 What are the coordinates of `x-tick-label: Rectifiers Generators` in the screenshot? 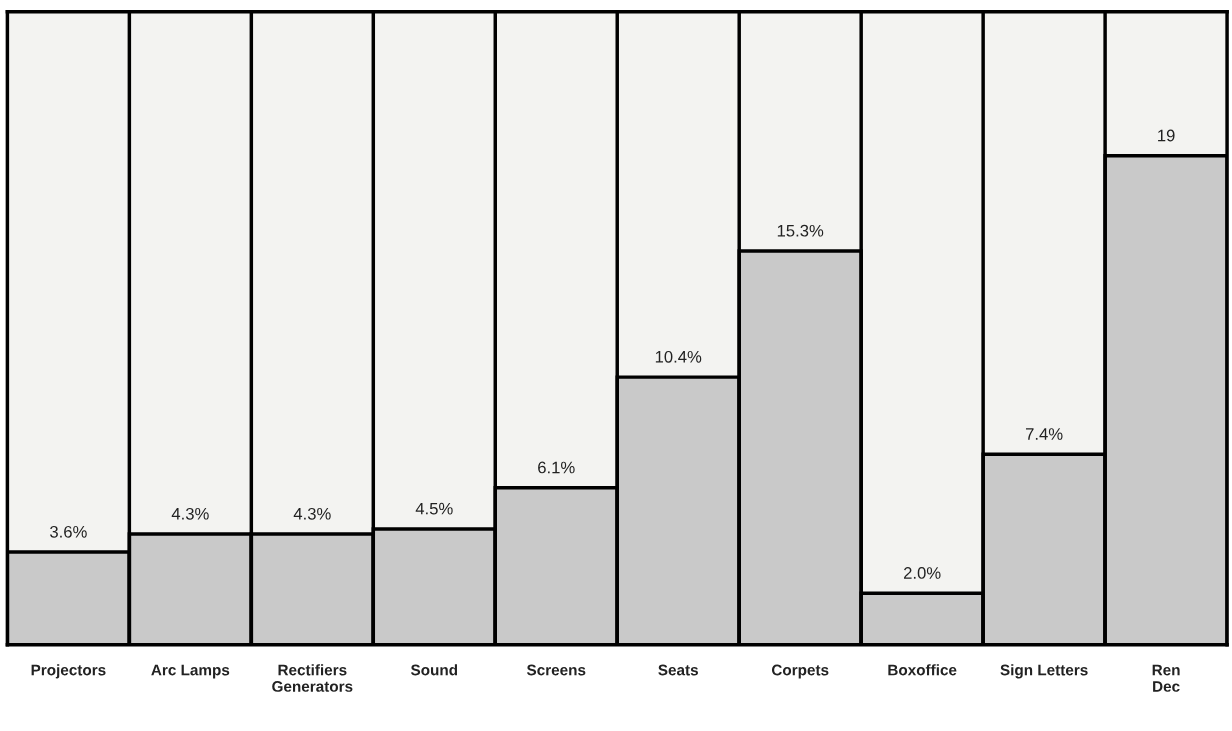 It's located at (312, 678).